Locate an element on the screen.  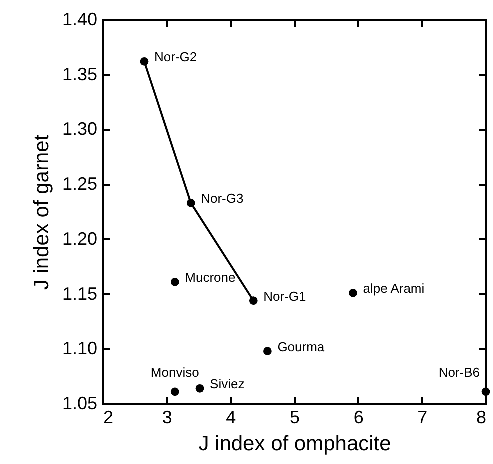
x-tick-label: 5 is located at coordinates (295, 418).